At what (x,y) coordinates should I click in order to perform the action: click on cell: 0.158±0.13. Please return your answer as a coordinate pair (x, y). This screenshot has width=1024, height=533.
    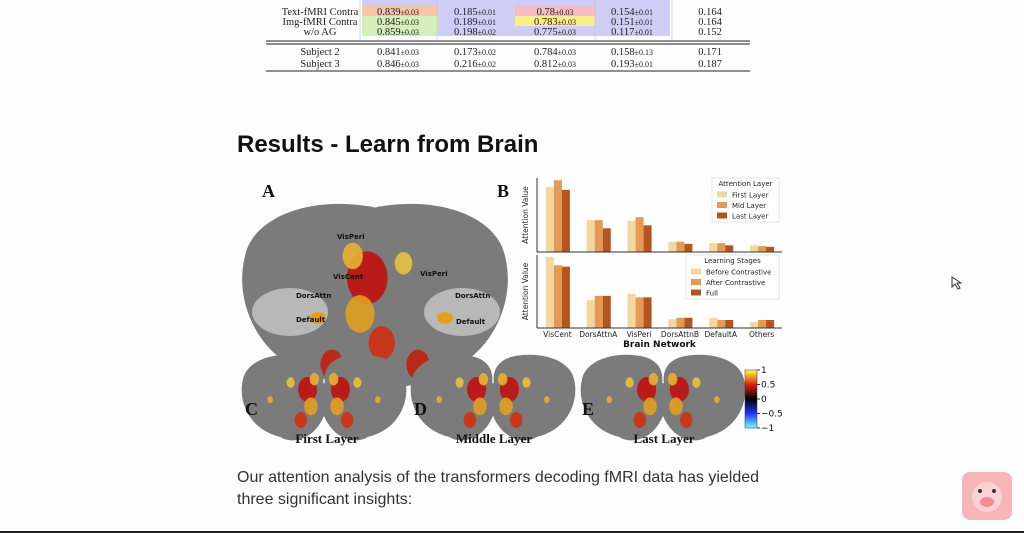
    Looking at the image, I should click on (632, 52).